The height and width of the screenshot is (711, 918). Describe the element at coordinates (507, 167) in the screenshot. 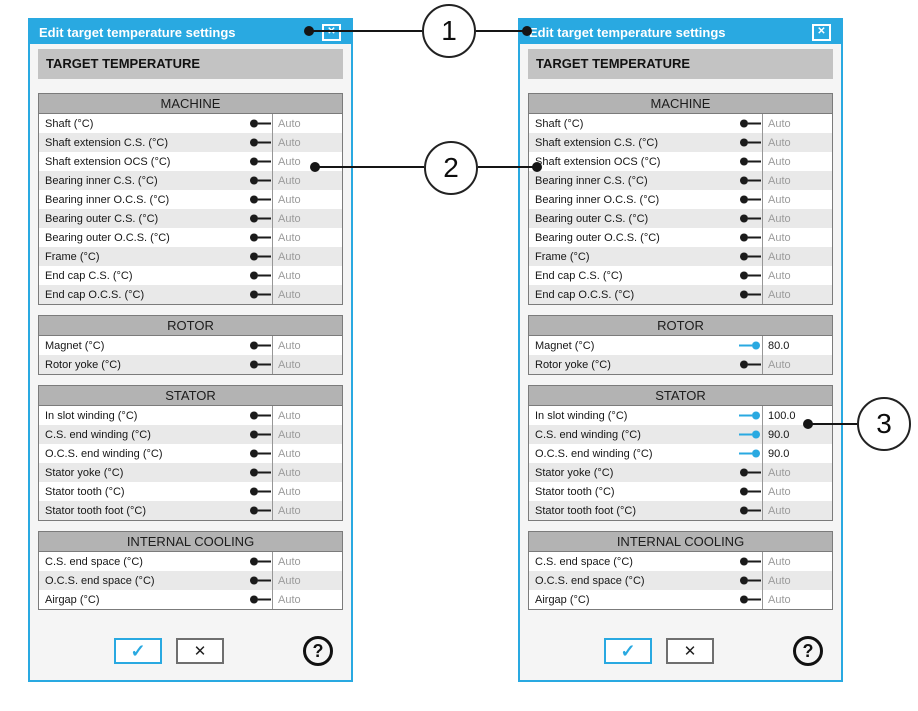

I see `callout-line` at that location.